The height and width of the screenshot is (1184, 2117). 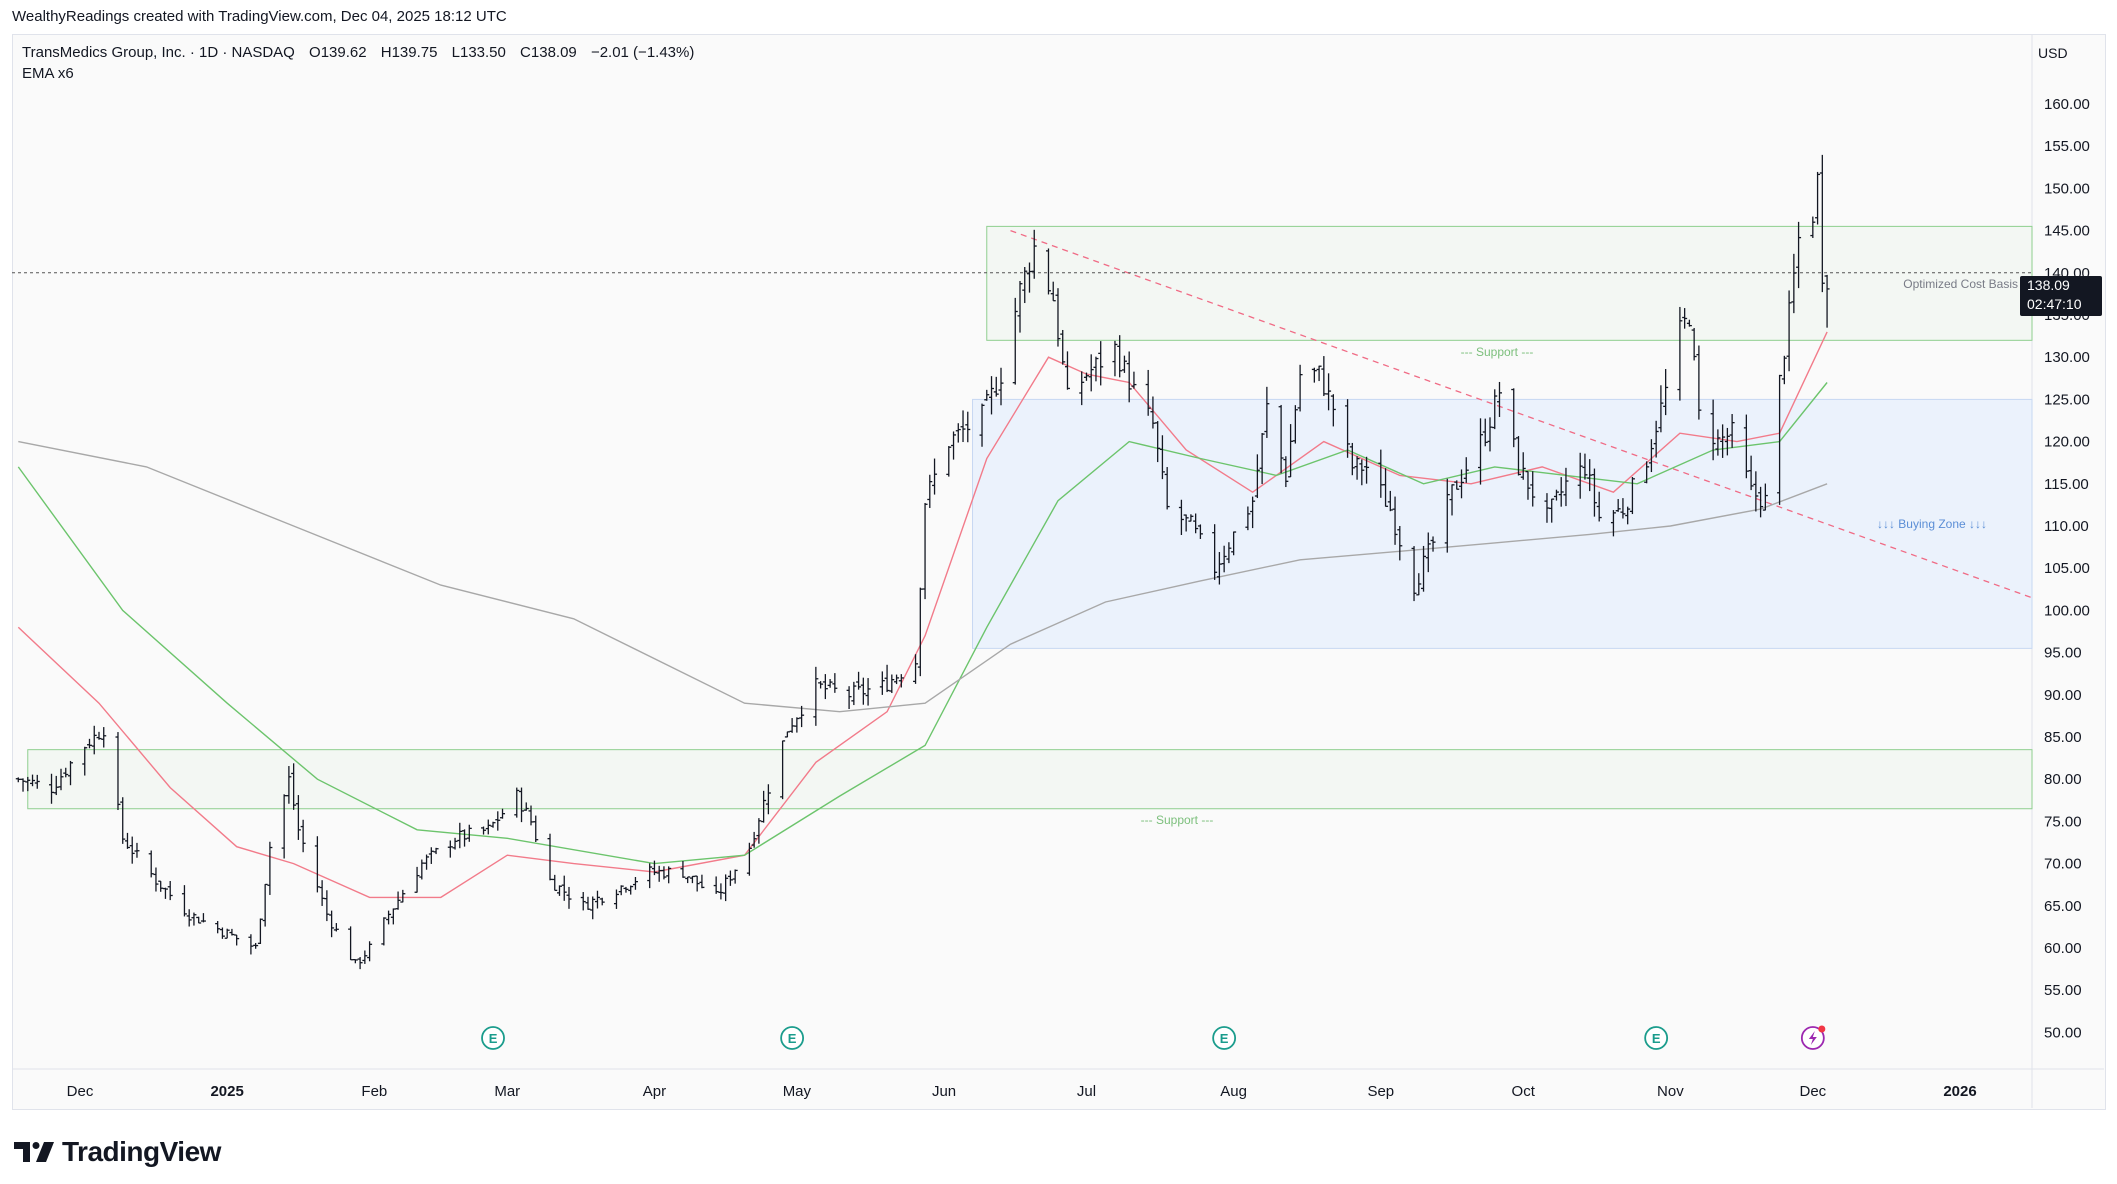 What do you see at coordinates (1524, 1091) in the screenshot?
I see `x-label-10: Oct` at bounding box center [1524, 1091].